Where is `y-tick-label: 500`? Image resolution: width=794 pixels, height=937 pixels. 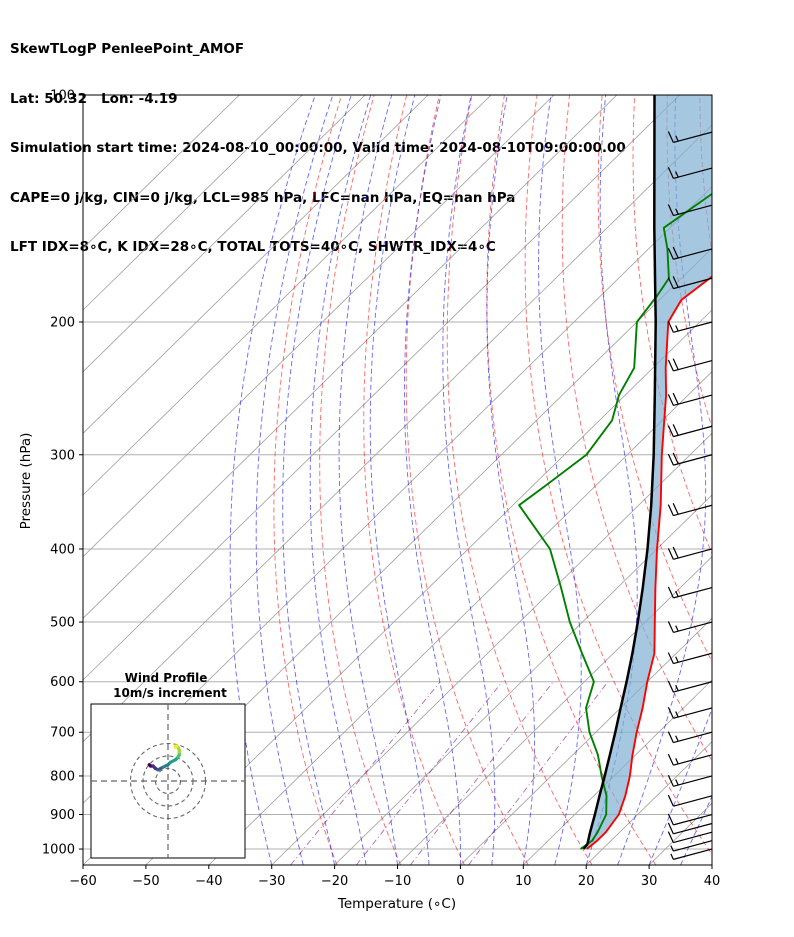
y-tick-label: 500 is located at coordinates (62, 623).